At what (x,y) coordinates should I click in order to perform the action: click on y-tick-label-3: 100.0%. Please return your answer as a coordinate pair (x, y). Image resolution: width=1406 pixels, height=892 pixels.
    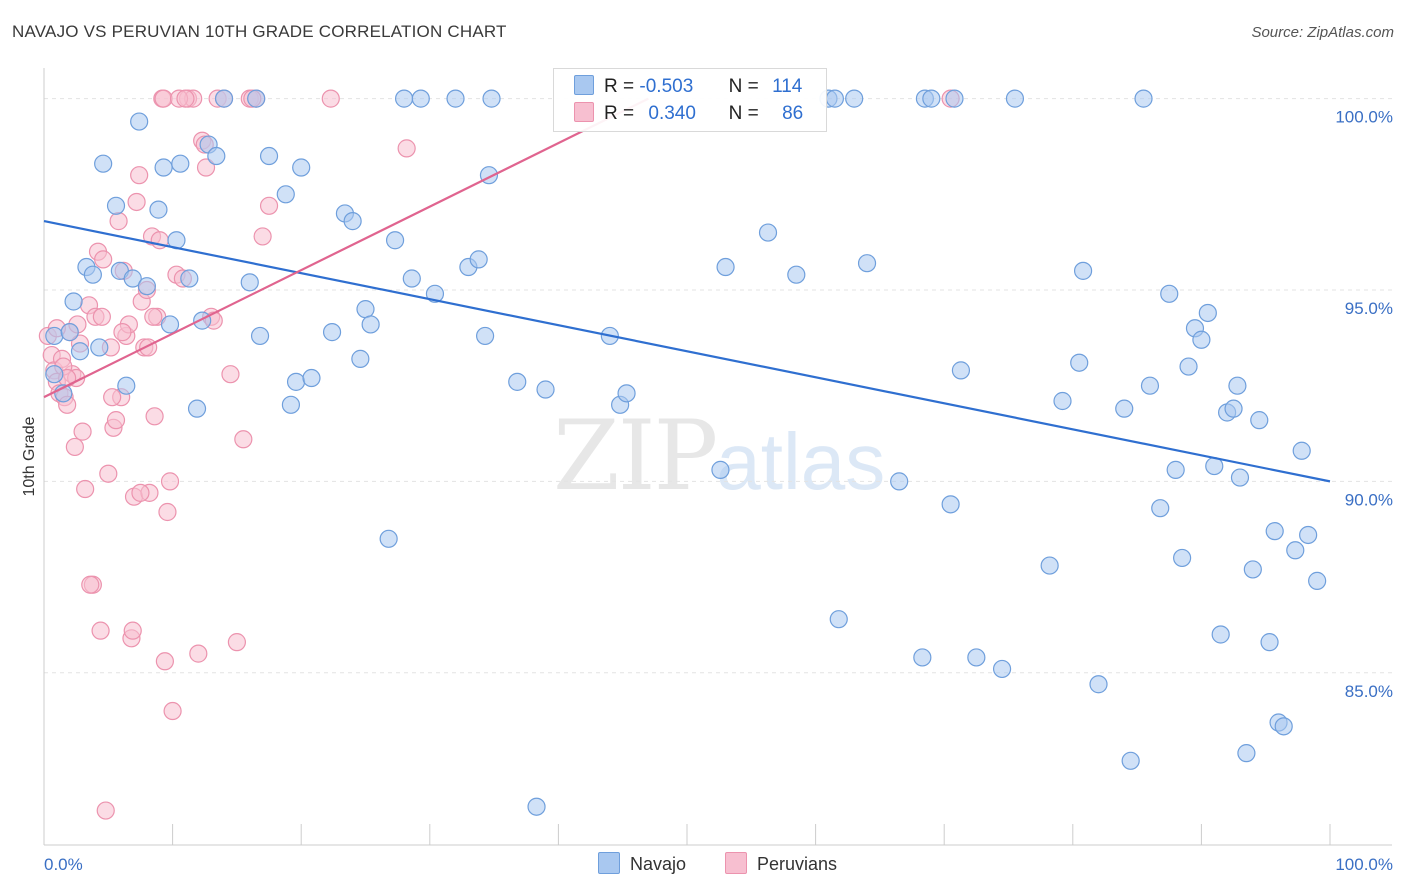
    Looking at the image, I should click on (1364, 117).